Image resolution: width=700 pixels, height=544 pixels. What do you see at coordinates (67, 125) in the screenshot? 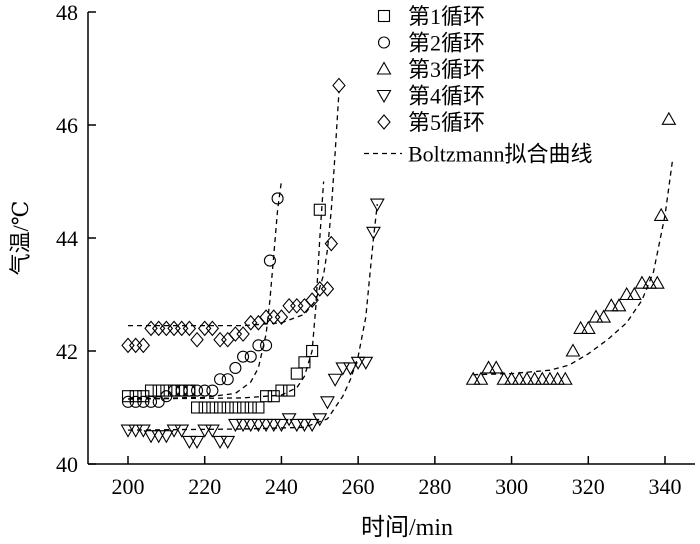
I see `y-tick-label: 46` at bounding box center [67, 125].